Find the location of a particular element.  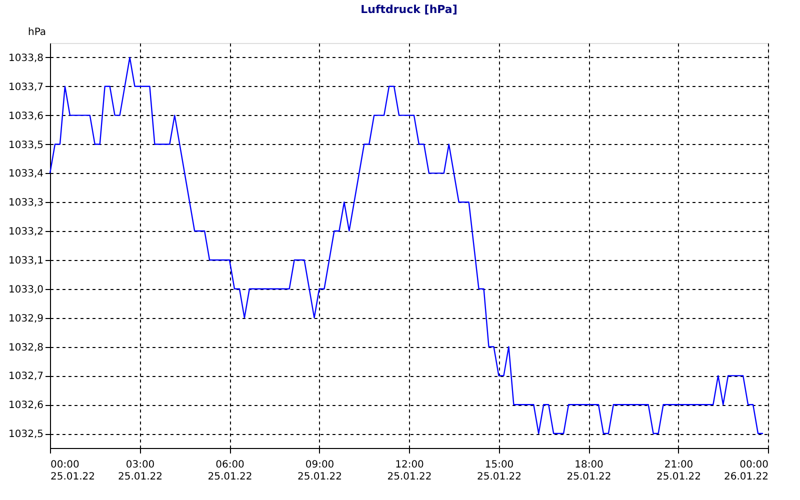

y-tick-label: 1033,6 is located at coordinates (26, 116).